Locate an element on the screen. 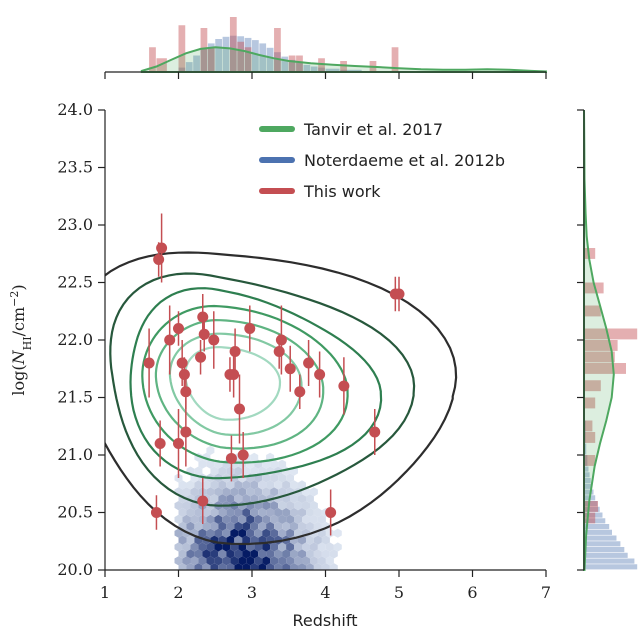  top-hist-this-work is located at coordinates (274, 44).